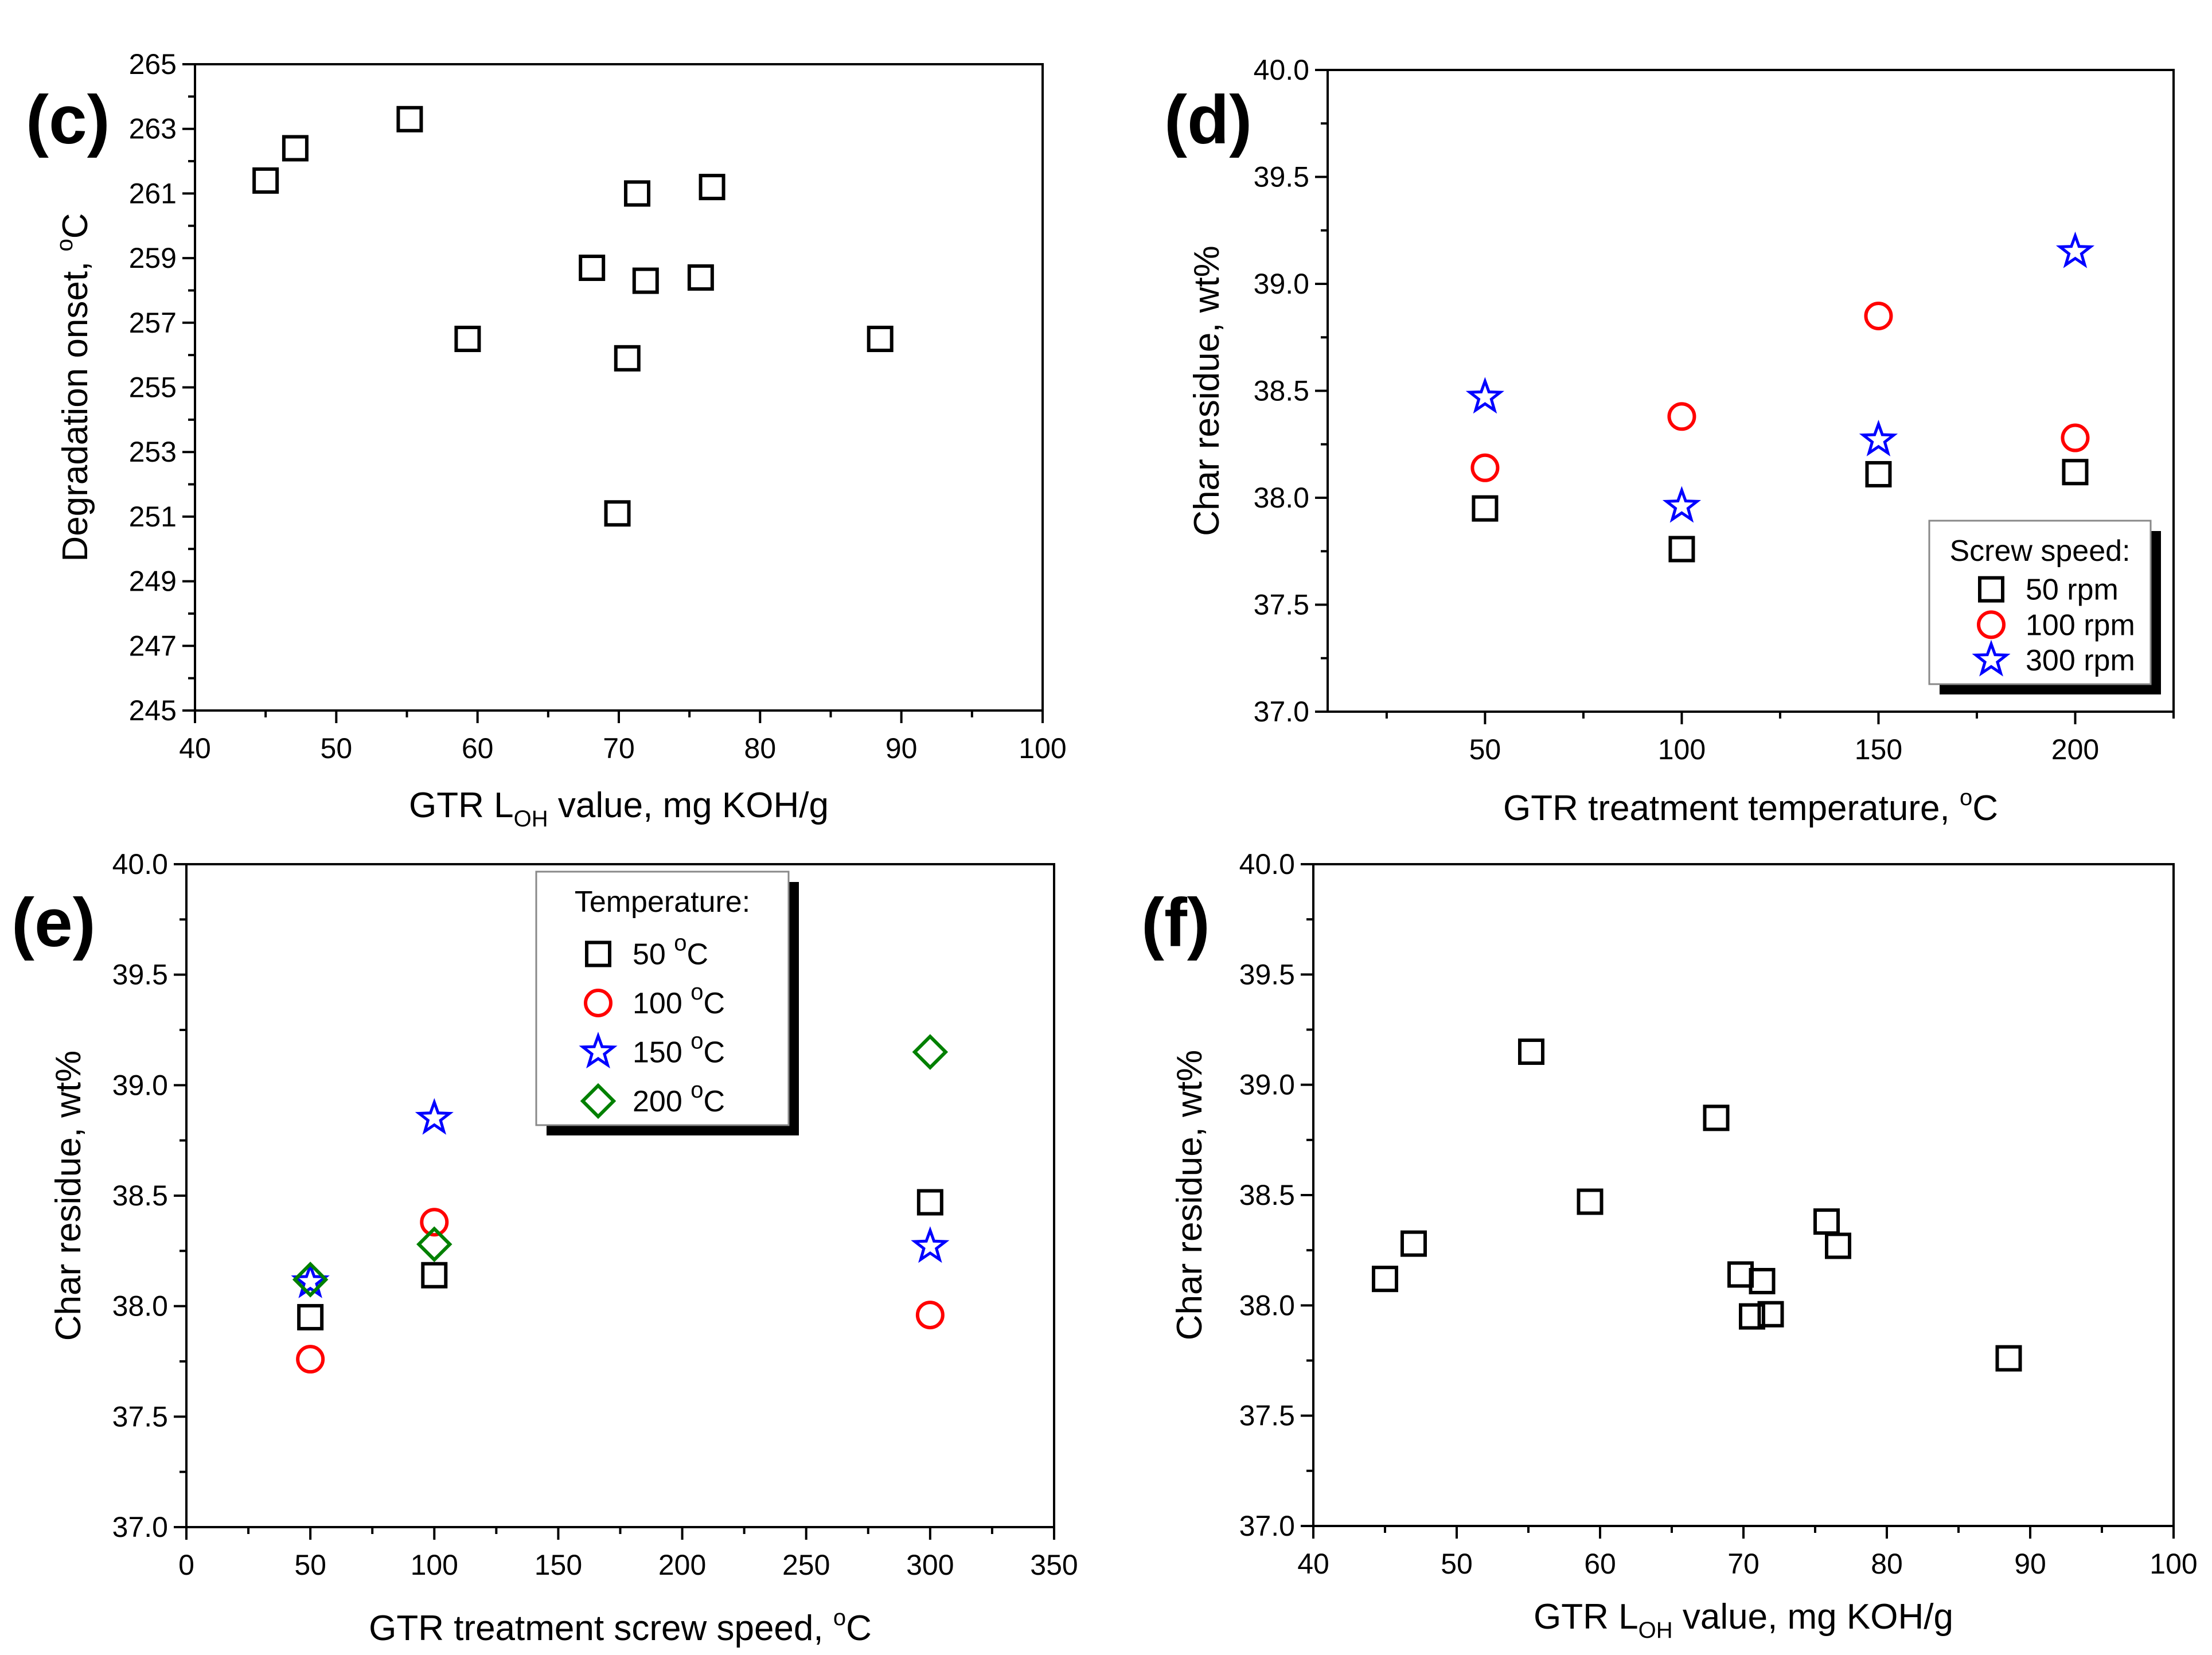 Image resolution: width=2212 pixels, height=1655 pixels. I want to click on legend-title: Temperature:, so click(662, 902).